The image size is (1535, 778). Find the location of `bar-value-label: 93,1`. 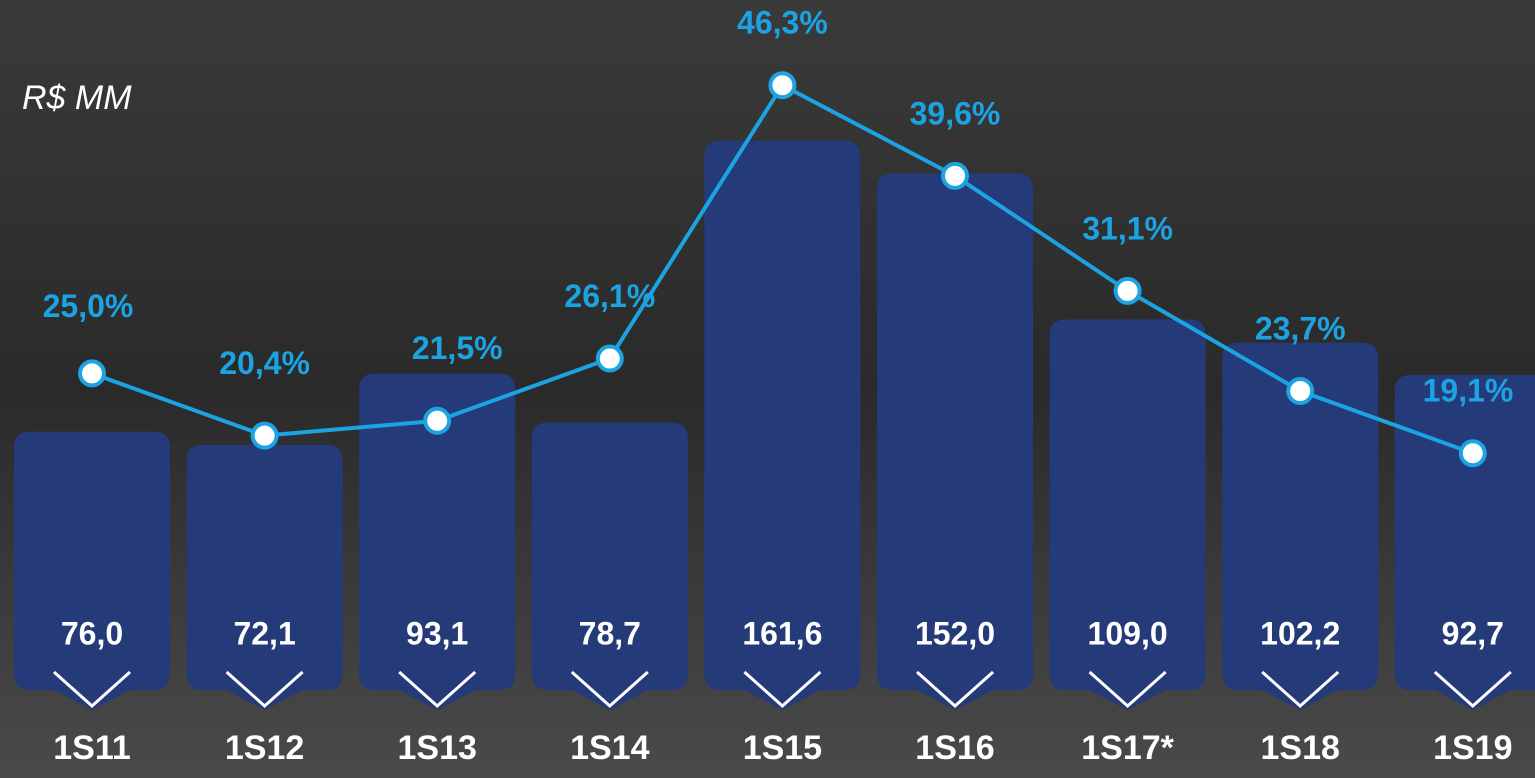

bar-value-label: 93,1 is located at coordinates (437, 633).